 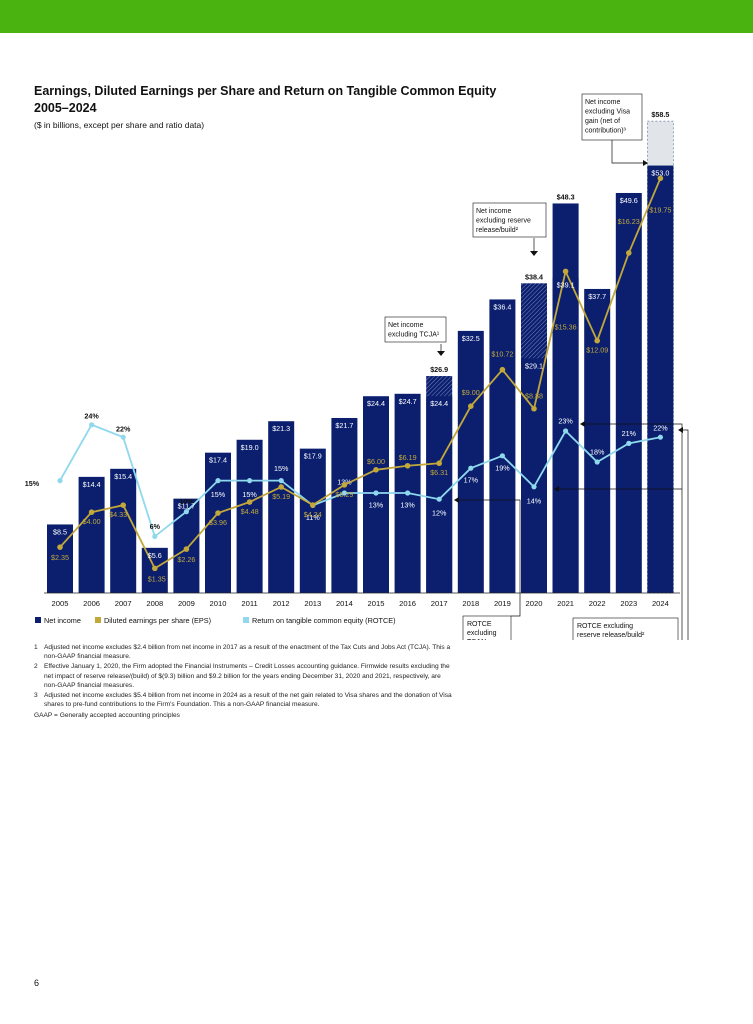 What do you see at coordinates (408, 401) in the screenshot?
I see `bar-label-2016: $24.7` at bounding box center [408, 401].